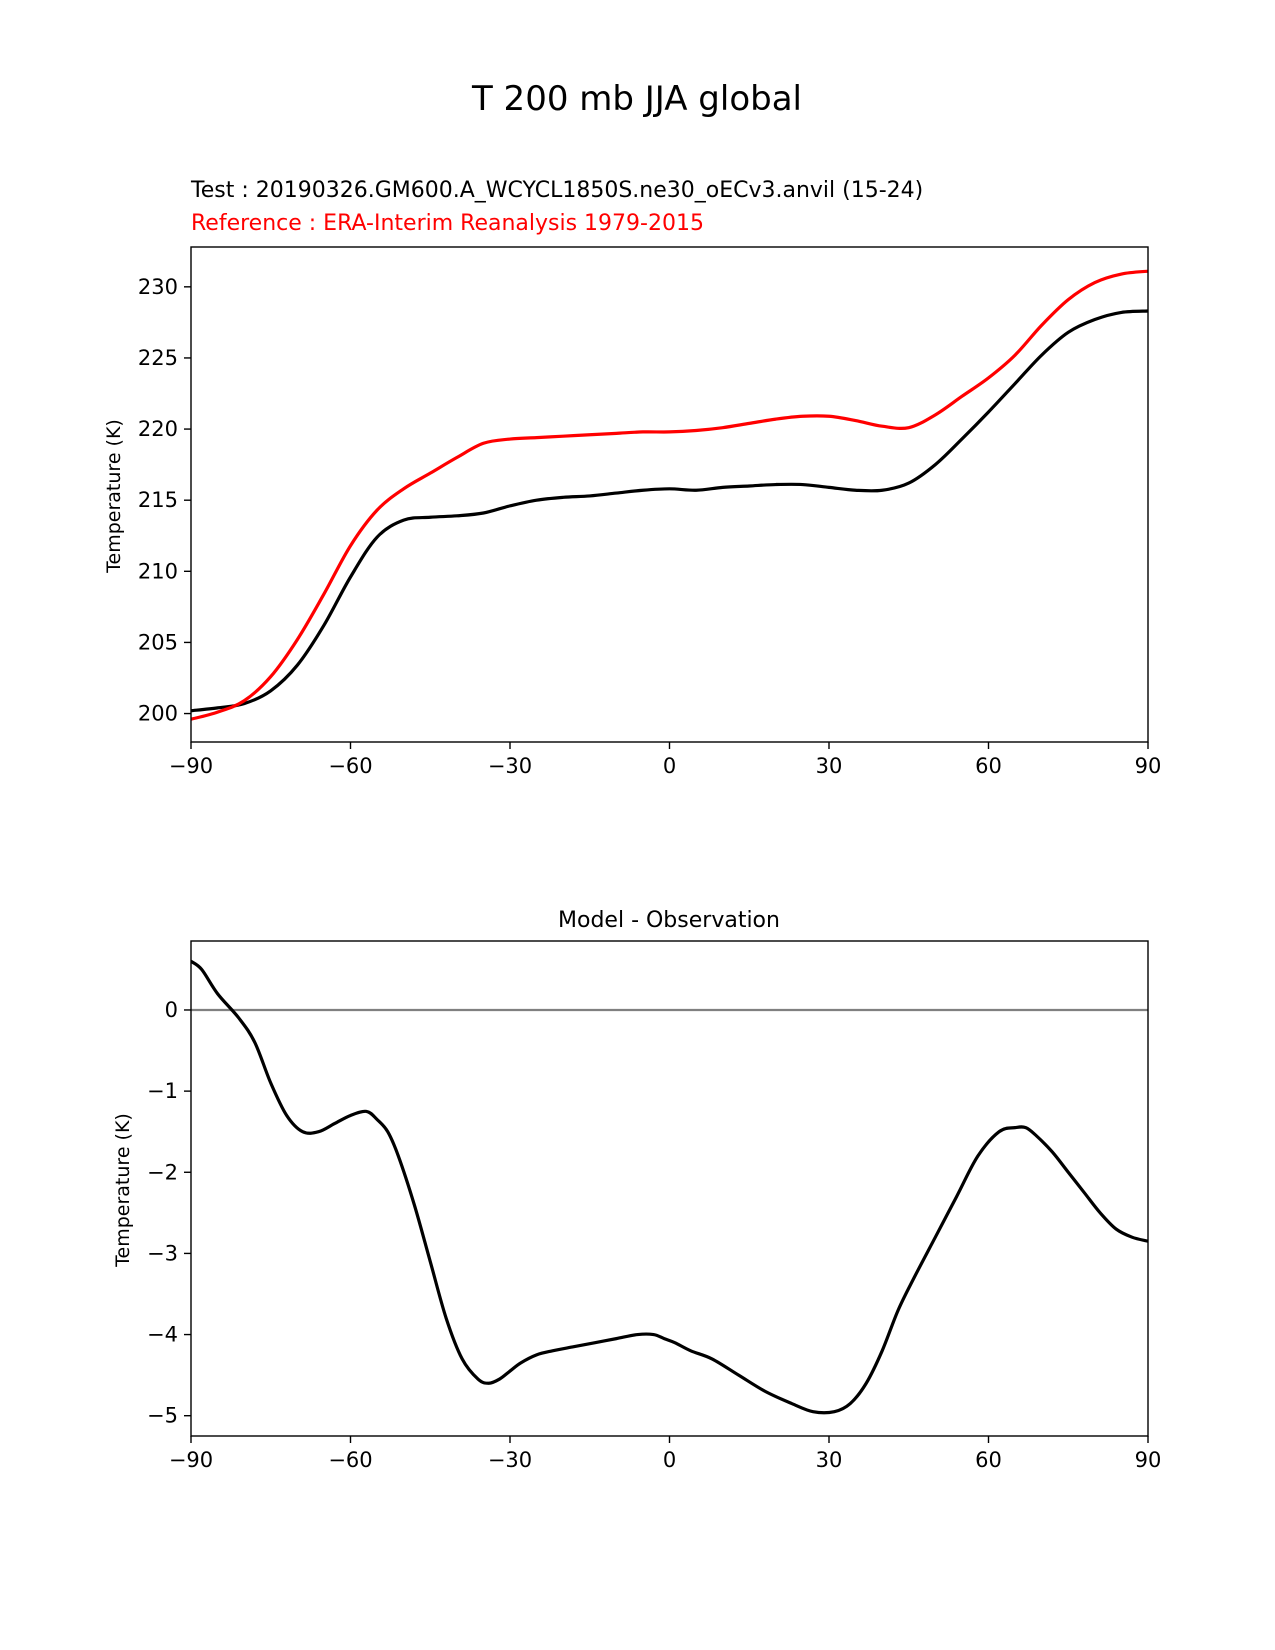  Describe the element at coordinates (162, 1091) in the screenshot. I see `bottom-ytick-label: −1` at that location.